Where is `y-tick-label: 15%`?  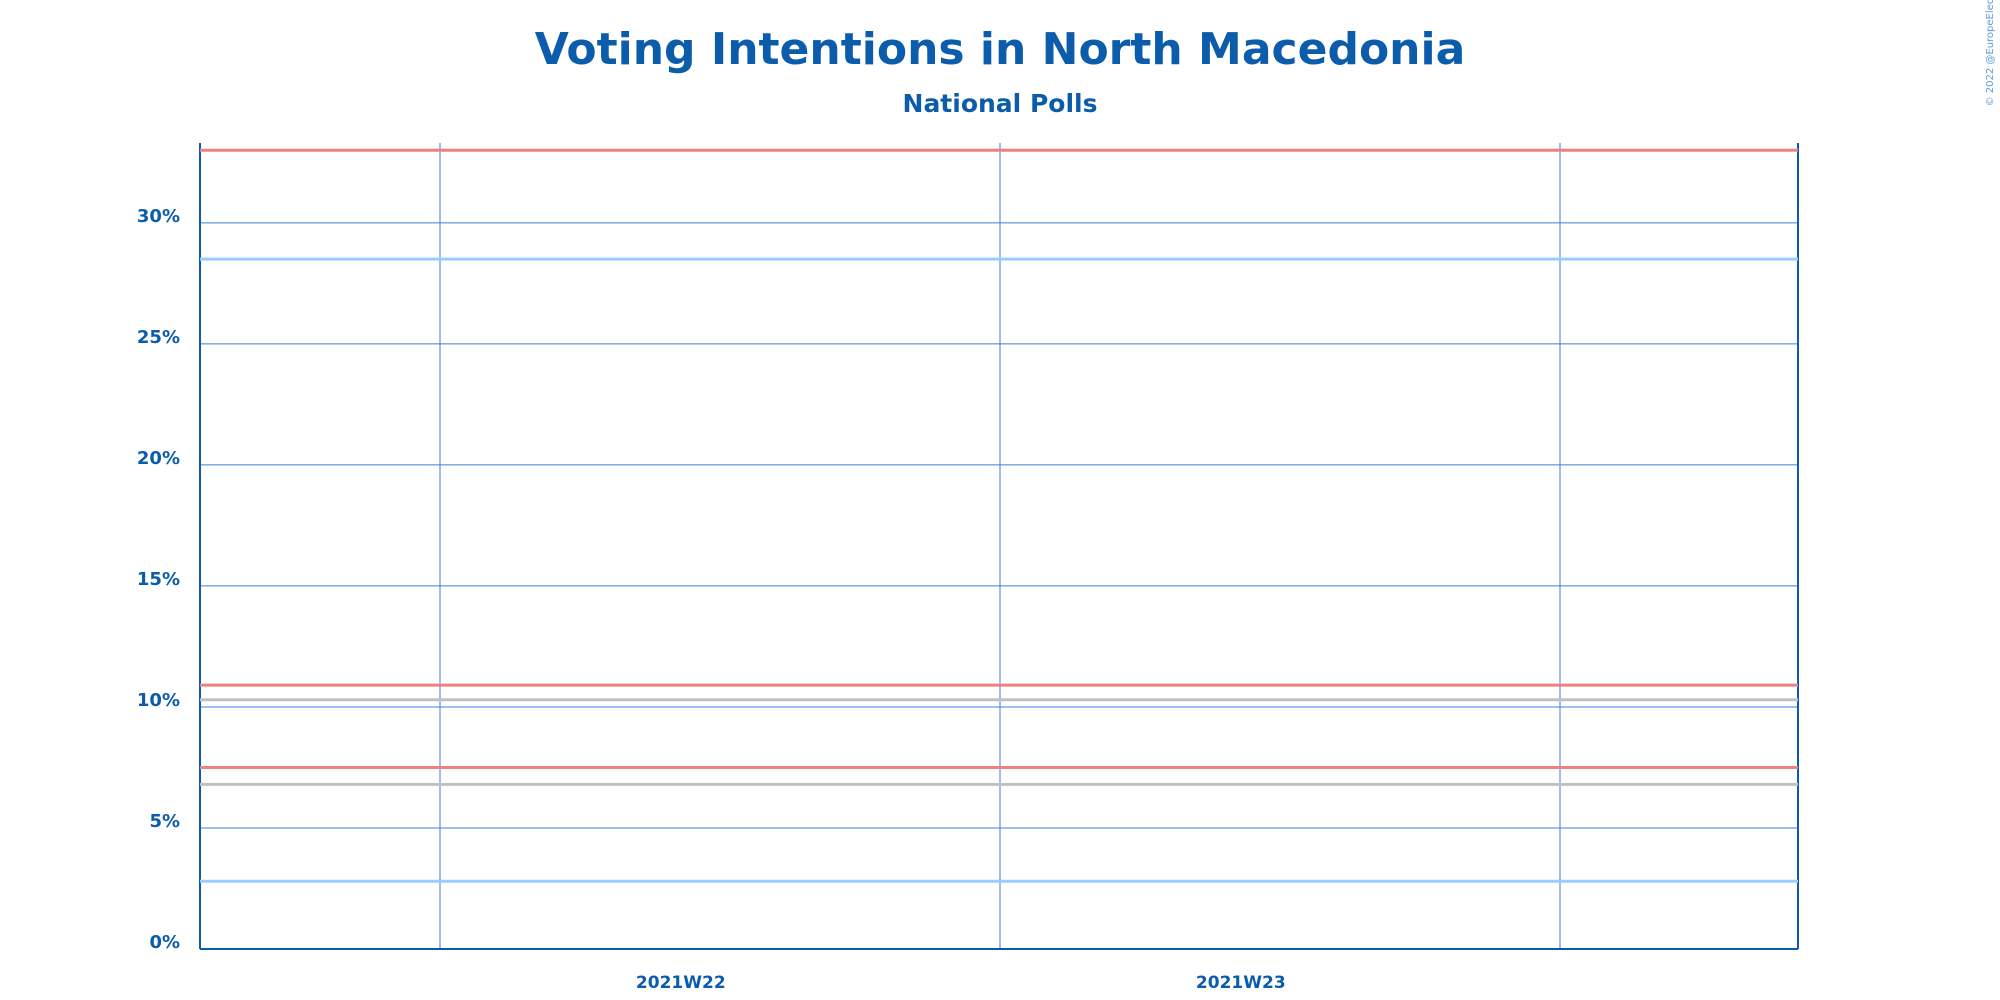 y-tick-label: 15% is located at coordinates (158, 579).